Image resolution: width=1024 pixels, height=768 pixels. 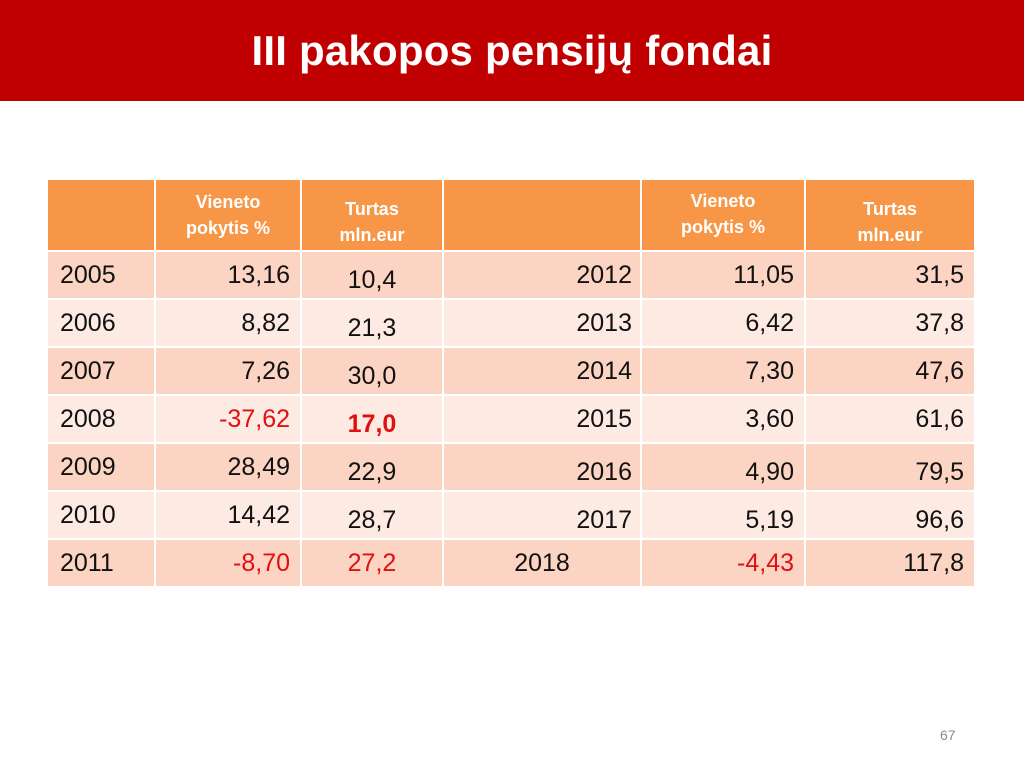 What do you see at coordinates (542, 323) in the screenshot?
I see `year-cell: 2013` at bounding box center [542, 323].